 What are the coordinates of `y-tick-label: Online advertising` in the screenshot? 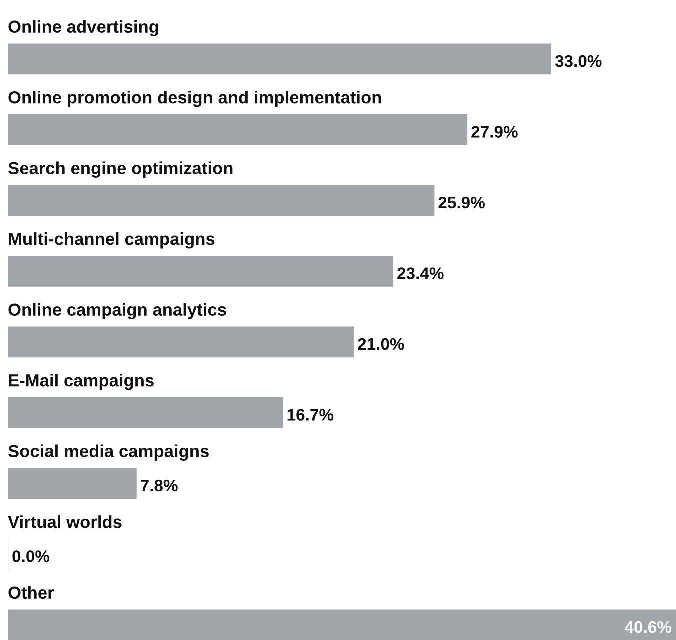 It's located at (83, 28).